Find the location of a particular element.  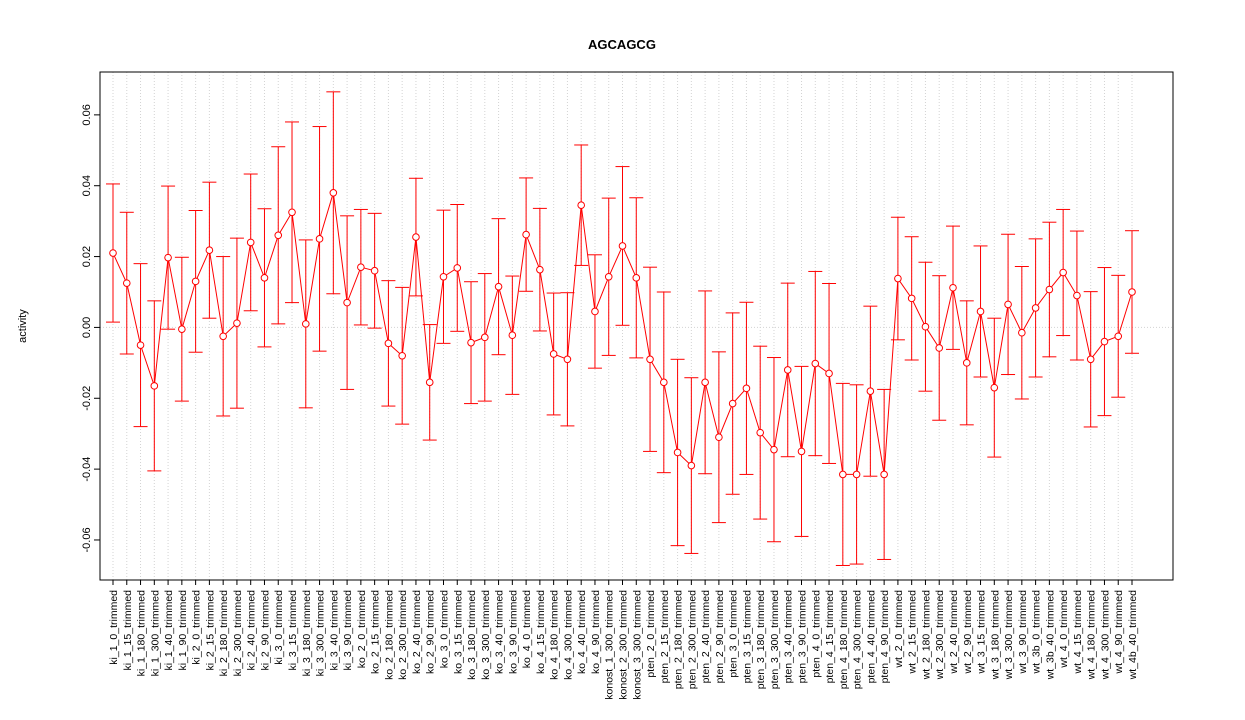

x-tick-label: ki_3_180_trimmed is located at coordinates (307, 633).